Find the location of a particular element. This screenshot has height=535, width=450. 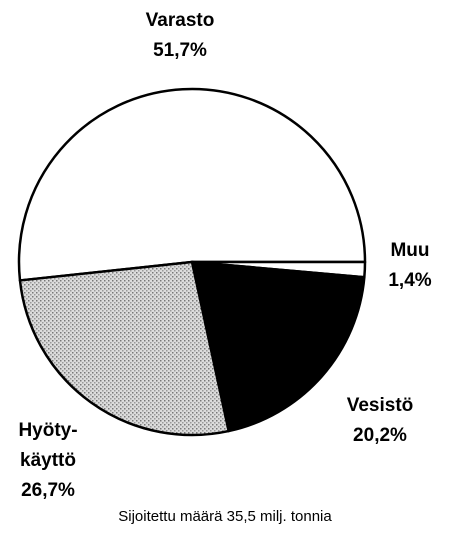

value-label: 1,4% is located at coordinates (410, 280).